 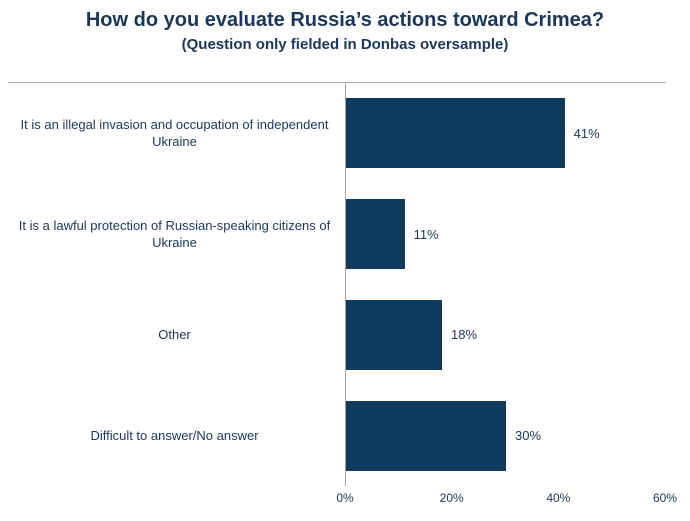 I want to click on x-tick-label: 20%, so click(x=451, y=498).